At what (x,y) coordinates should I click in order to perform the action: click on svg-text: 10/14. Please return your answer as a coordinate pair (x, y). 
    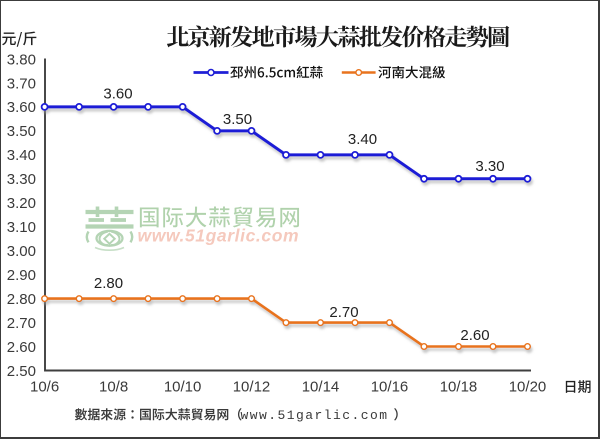
    Looking at the image, I should click on (321, 387).